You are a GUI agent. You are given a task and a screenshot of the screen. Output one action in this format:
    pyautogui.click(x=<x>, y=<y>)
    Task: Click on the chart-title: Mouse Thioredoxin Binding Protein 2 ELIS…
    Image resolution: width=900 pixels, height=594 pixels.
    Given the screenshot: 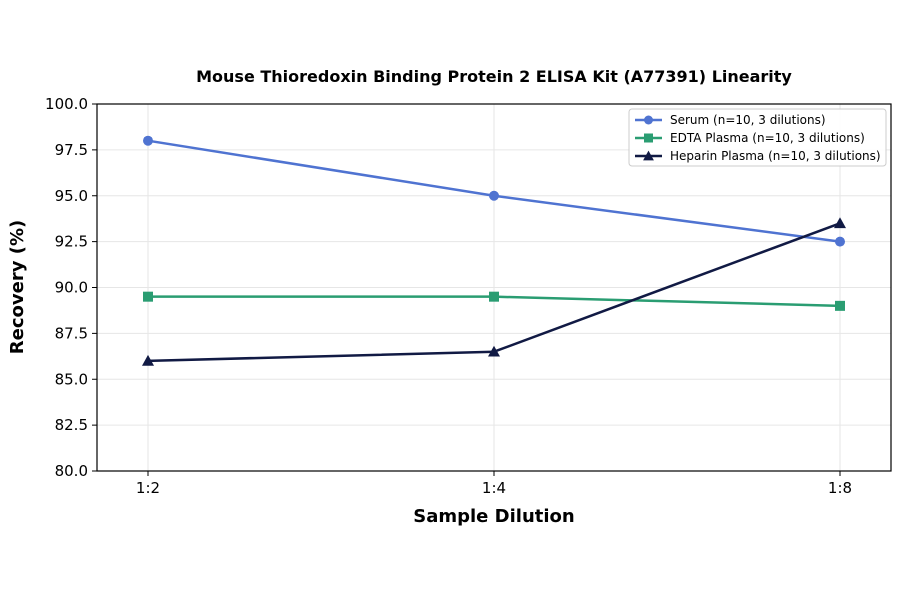 What is the action you would take?
    pyautogui.click(x=494, y=76)
    